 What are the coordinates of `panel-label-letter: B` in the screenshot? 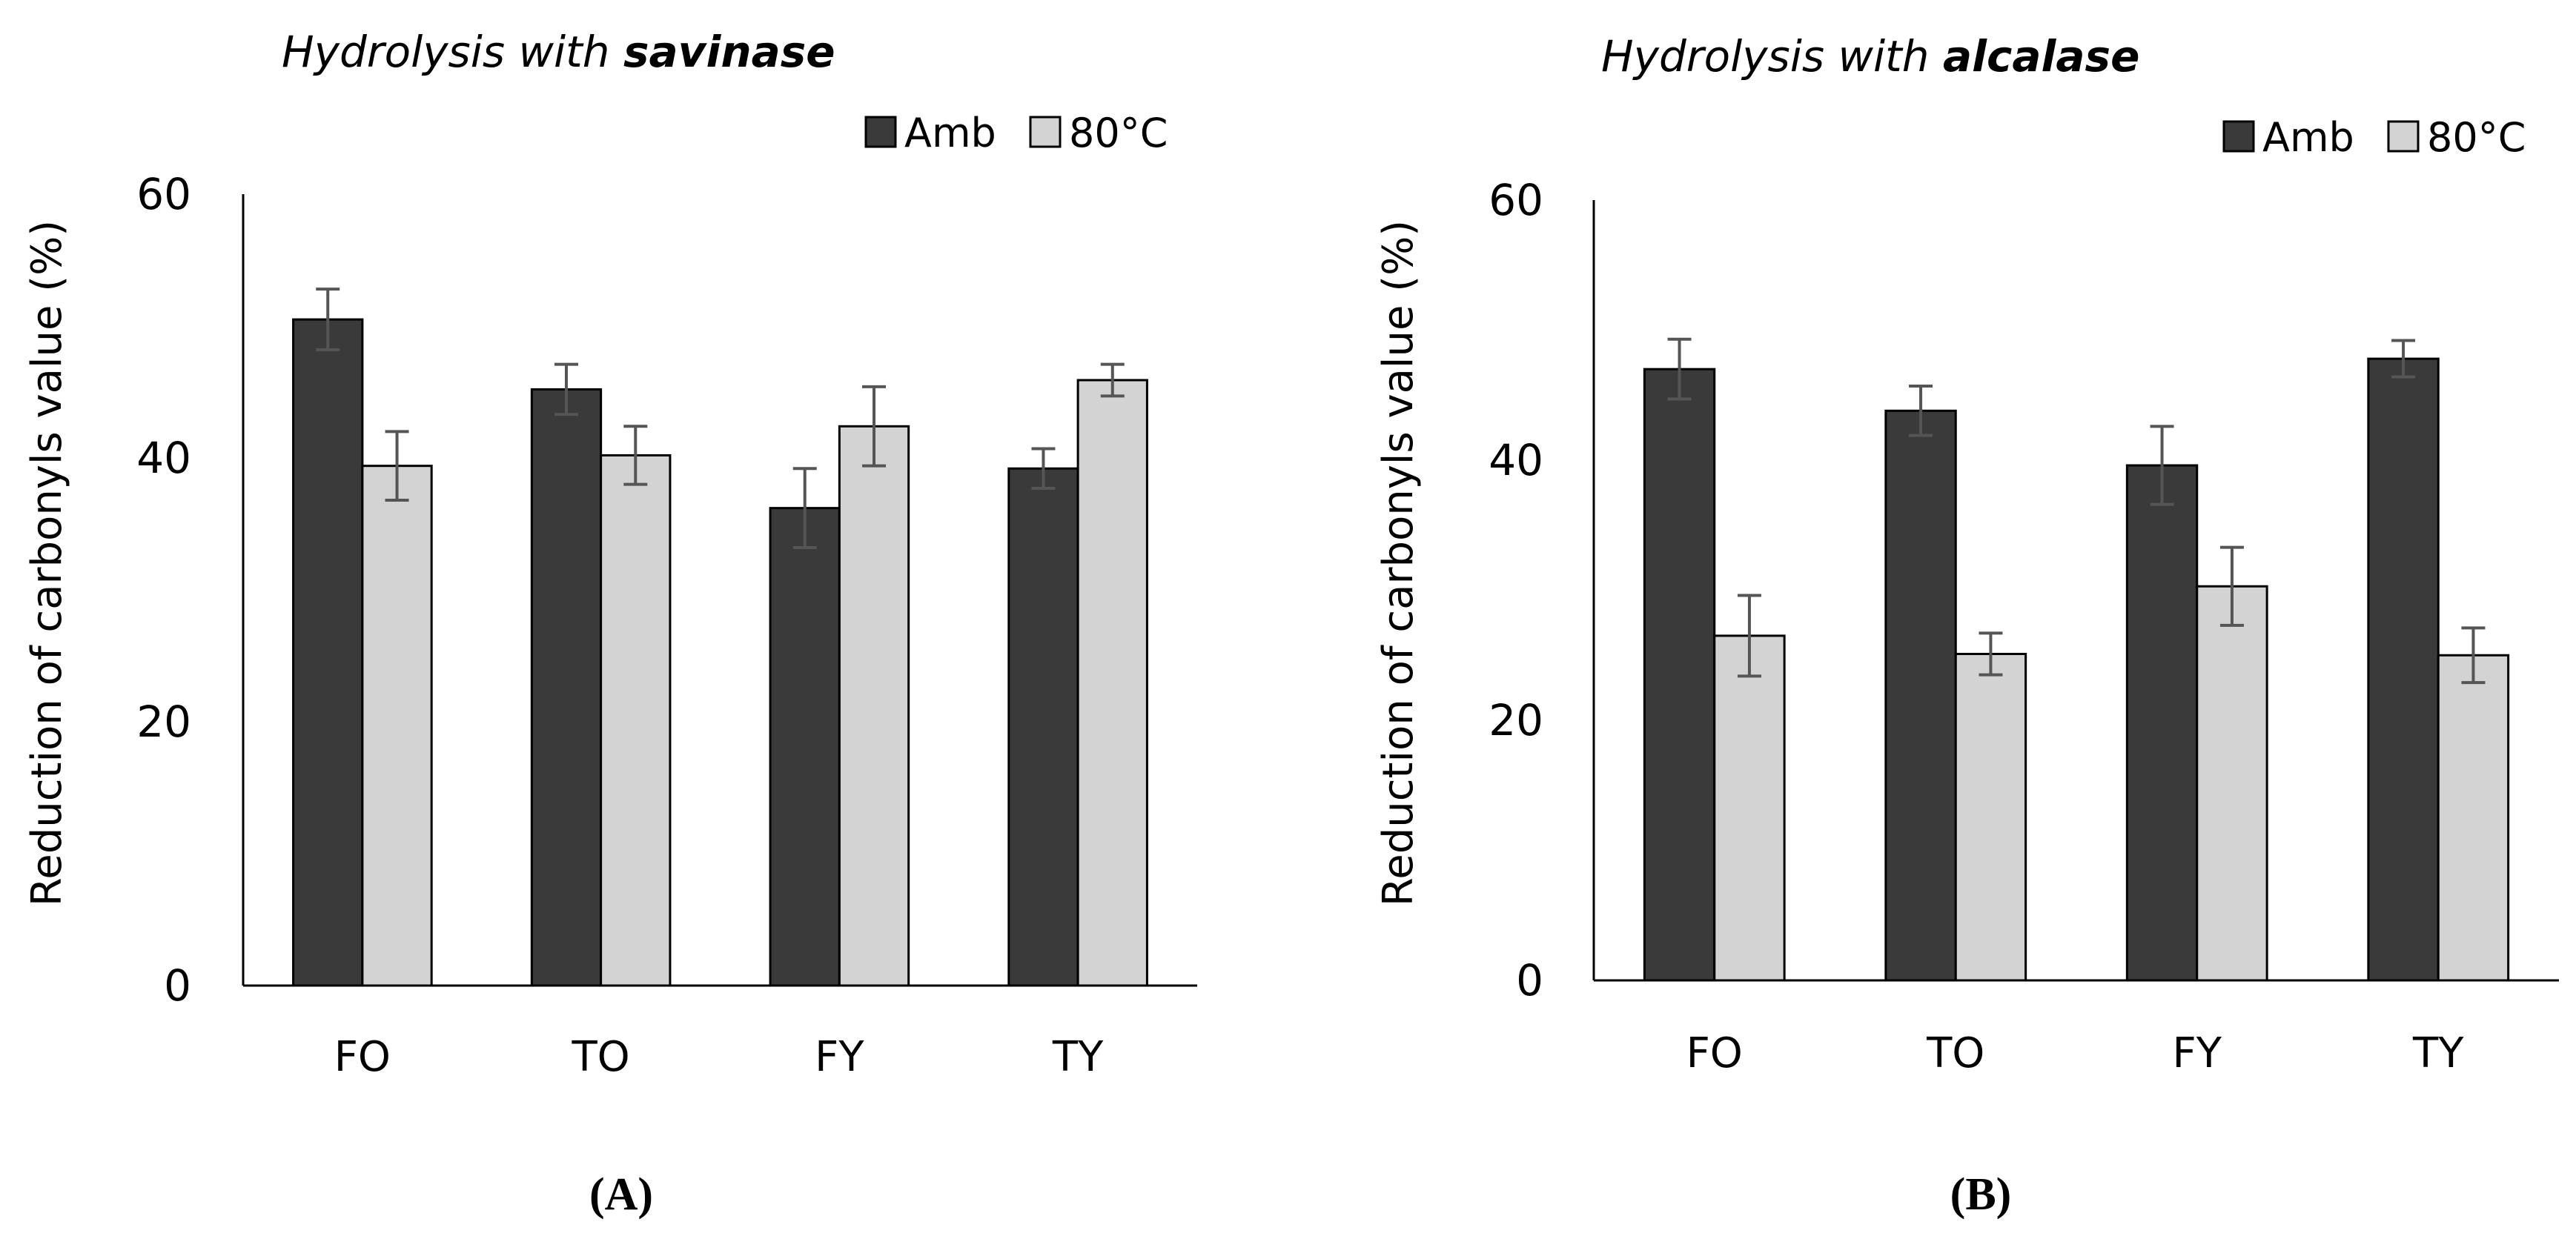 It's located at (1980, 1194).